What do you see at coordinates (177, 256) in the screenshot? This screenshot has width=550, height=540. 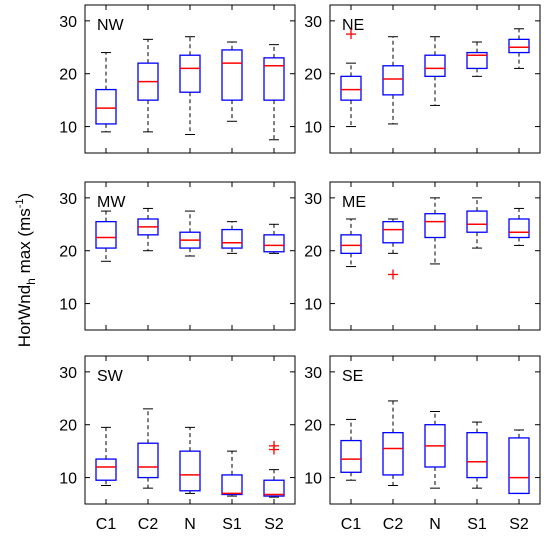 I see `panel-mw: 10 20 30 MW` at bounding box center [177, 256].